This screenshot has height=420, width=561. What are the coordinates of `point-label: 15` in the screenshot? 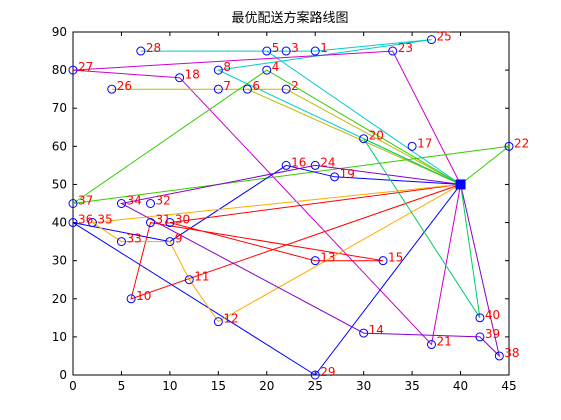 It's located at (395, 258).